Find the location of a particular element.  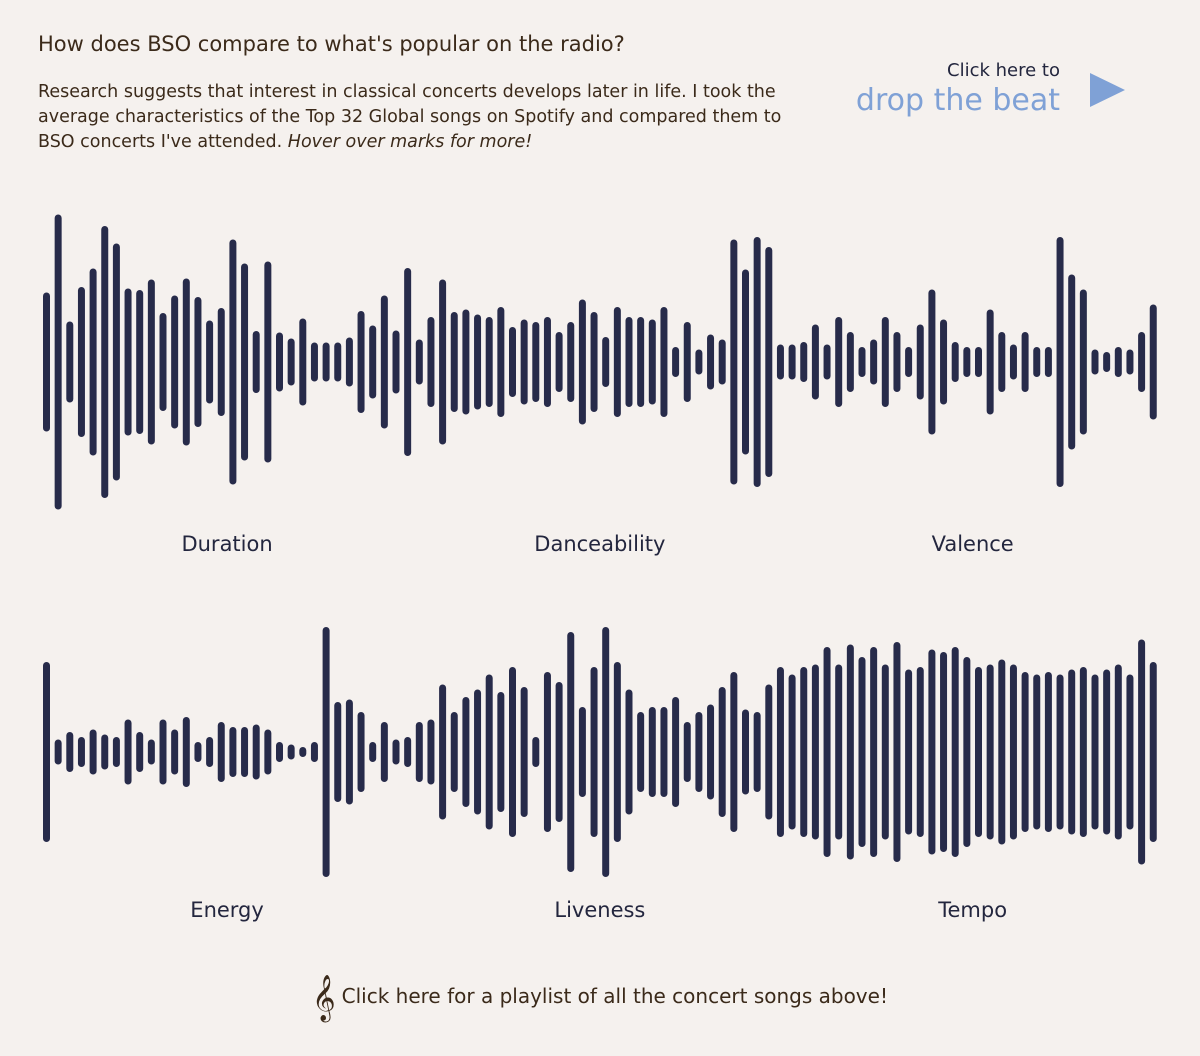

play-icon is located at coordinates (1108, 91).